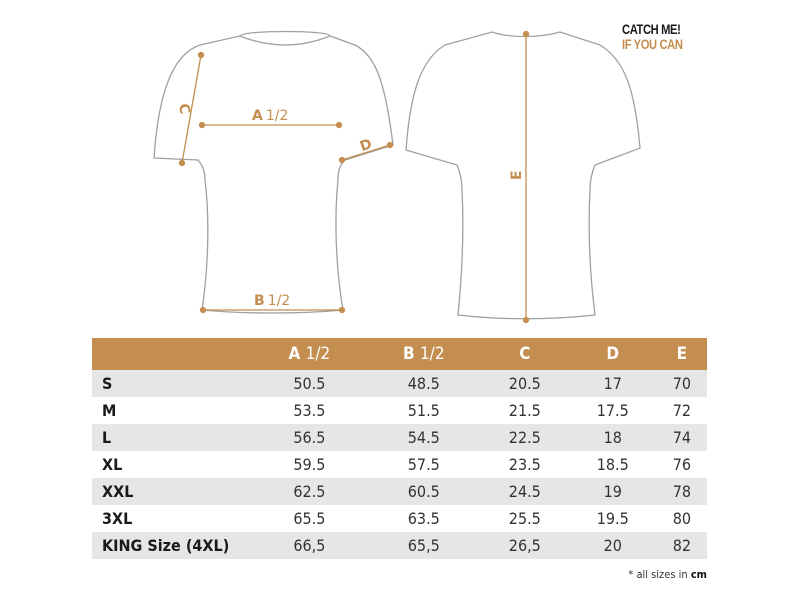 The image size is (799, 600). I want to click on column-header, so click(172, 354).